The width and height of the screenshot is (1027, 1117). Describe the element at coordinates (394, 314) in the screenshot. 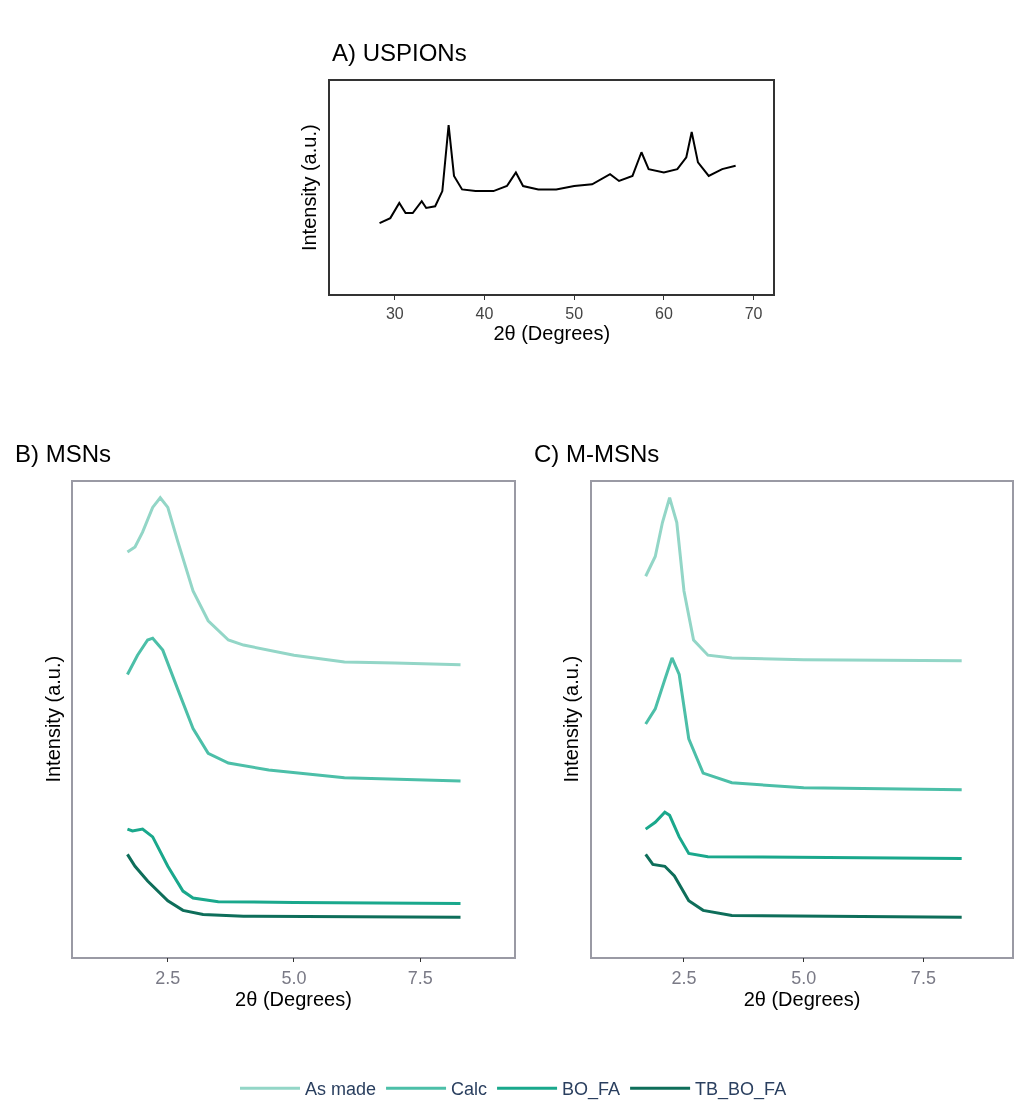

I see `x-tick-label: 30` at that location.